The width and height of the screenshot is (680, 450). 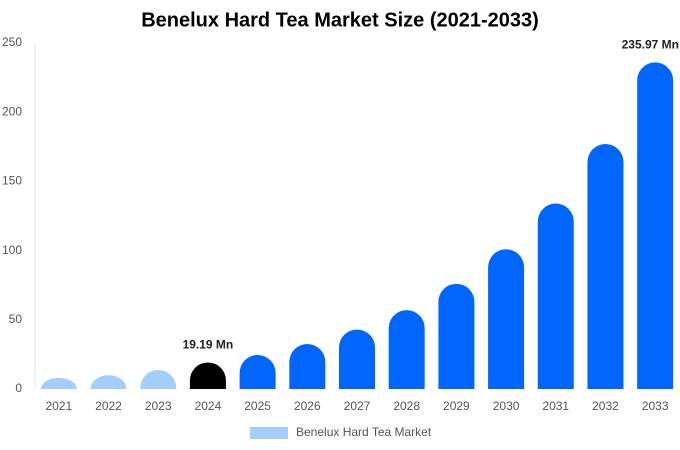 I want to click on x-tick-label: 2023, so click(x=158, y=406).